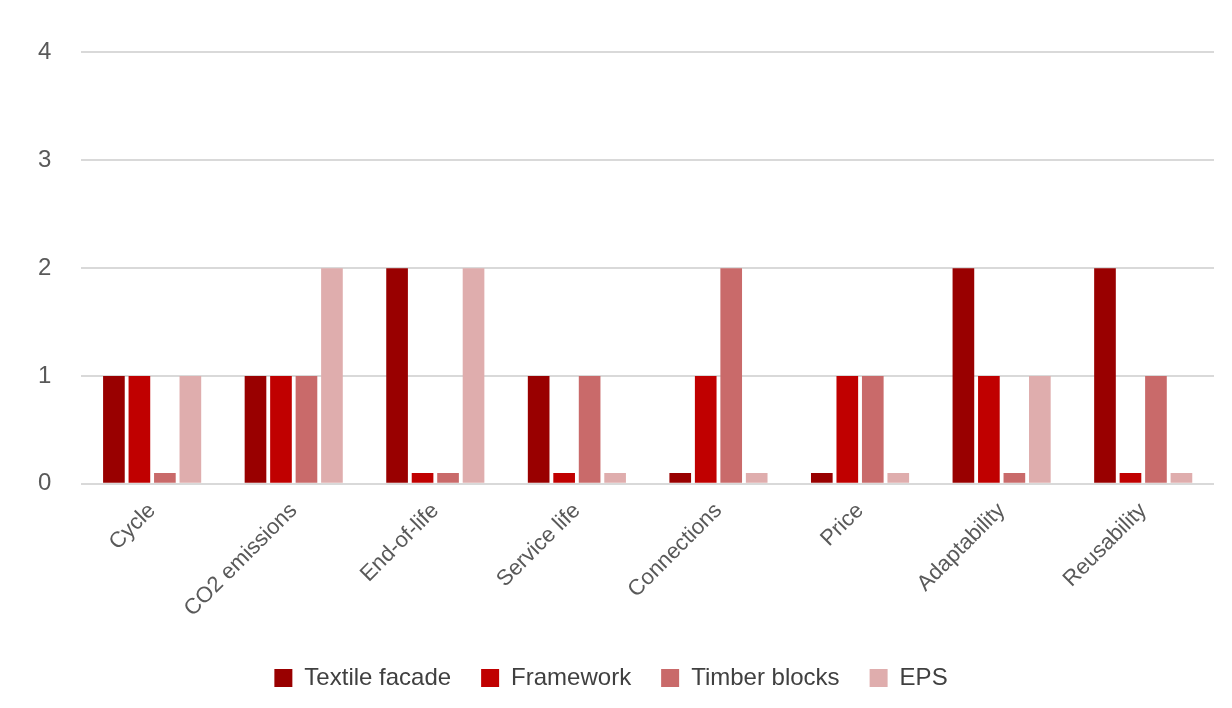  What do you see at coordinates (378, 676) in the screenshot?
I see `legend-label: Textile facade` at bounding box center [378, 676].